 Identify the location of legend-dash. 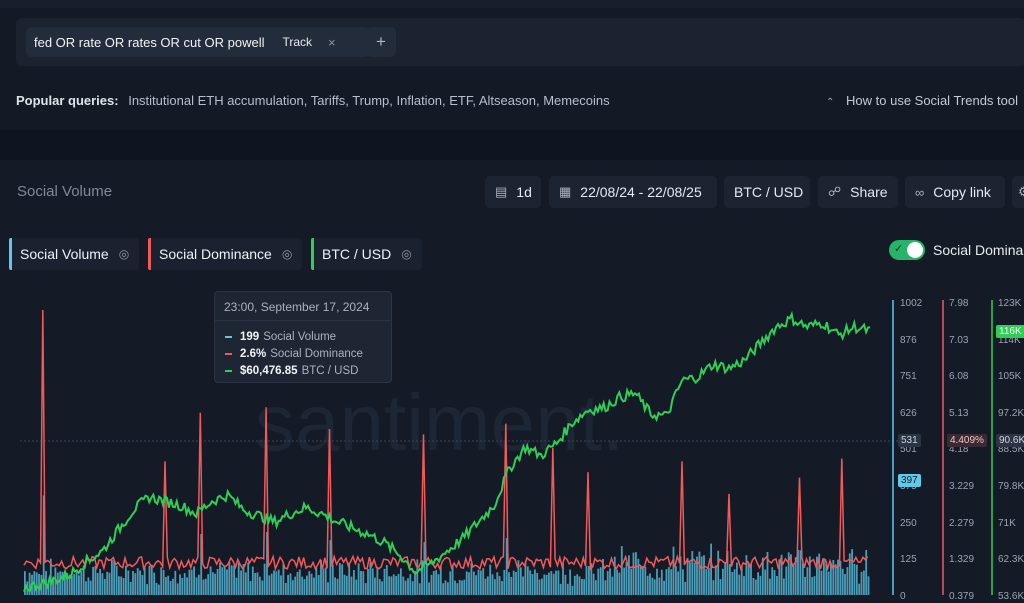
(228, 337).